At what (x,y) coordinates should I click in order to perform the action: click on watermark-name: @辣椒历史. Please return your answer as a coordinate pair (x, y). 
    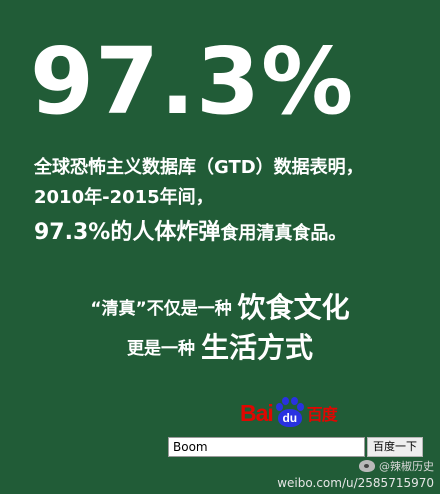
    Looking at the image, I should click on (406, 466).